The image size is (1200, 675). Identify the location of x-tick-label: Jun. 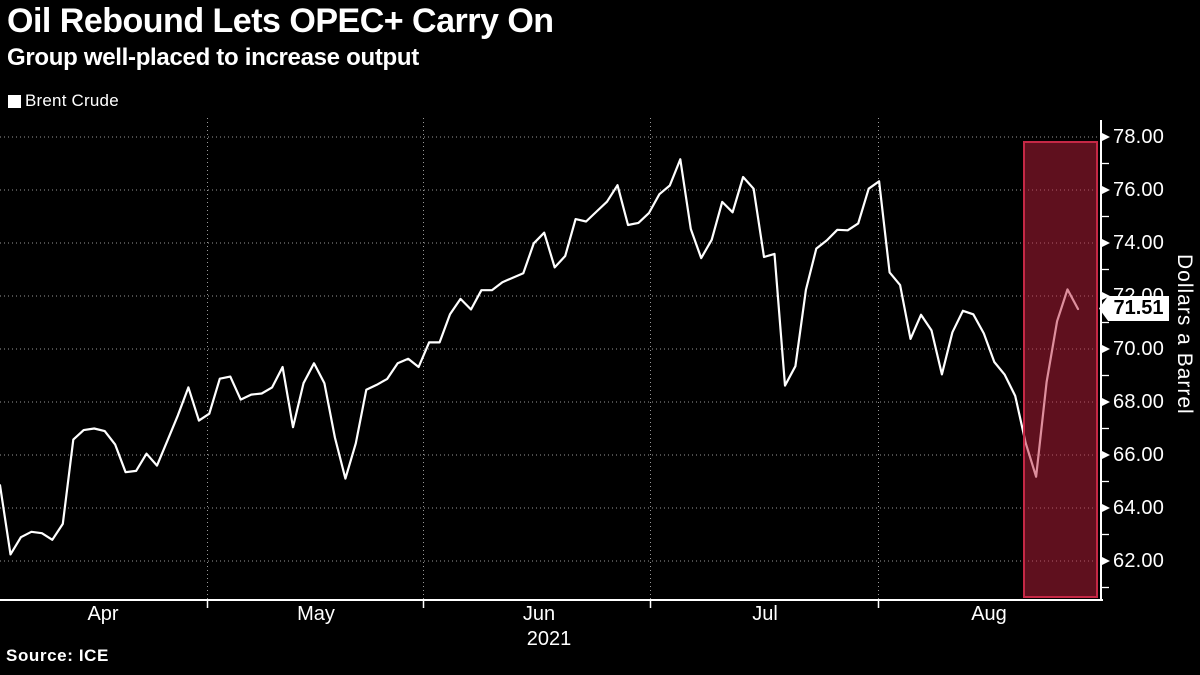
(539, 614).